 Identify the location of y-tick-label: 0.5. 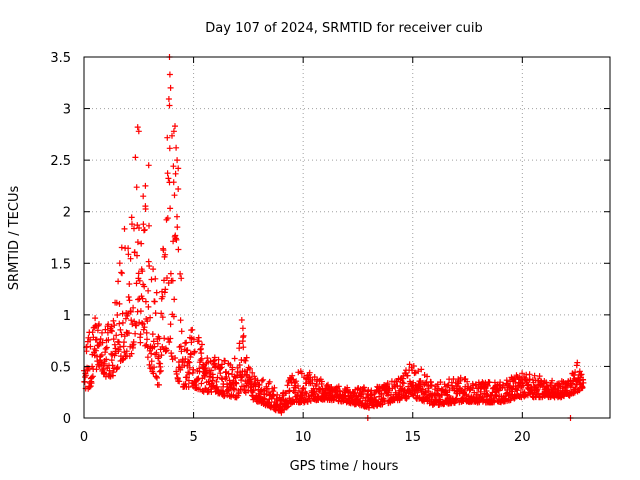
(60, 367).